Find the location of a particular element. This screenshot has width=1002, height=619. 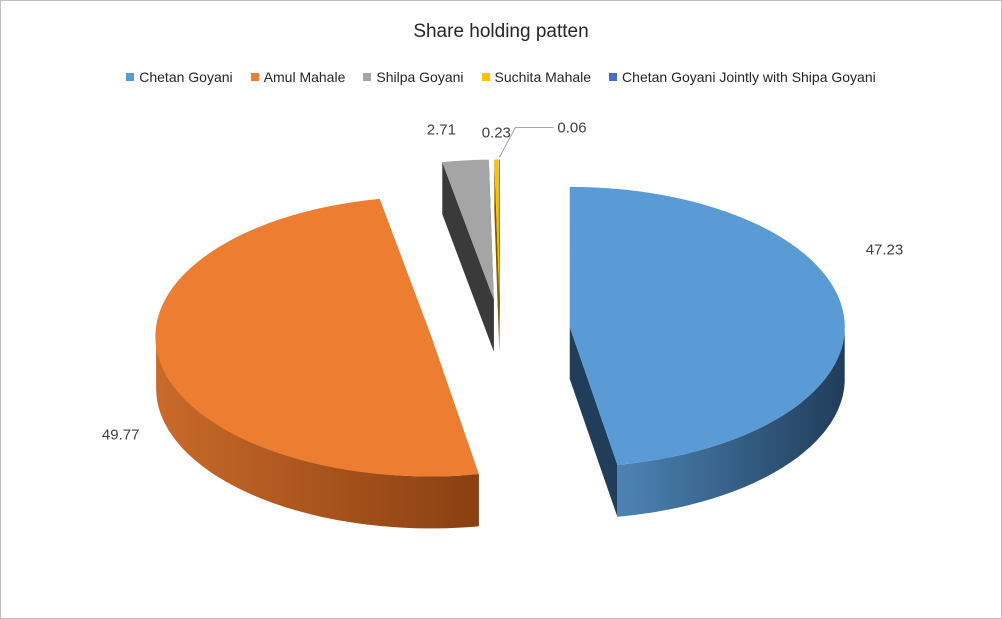

legend-label: Shilpa Goyani is located at coordinates (420, 77).